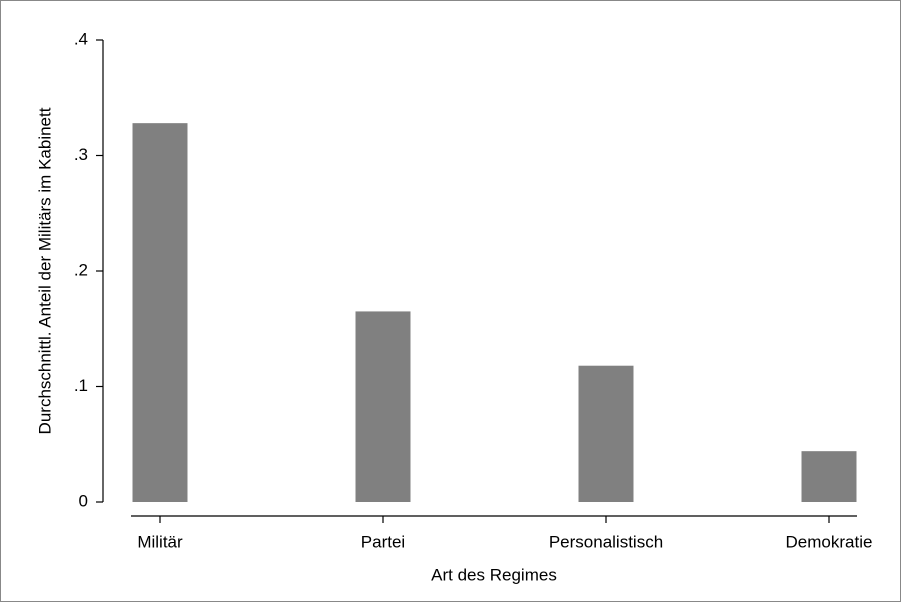 Image resolution: width=901 pixels, height=602 pixels. I want to click on x-tick-label: Partei, so click(383, 541).